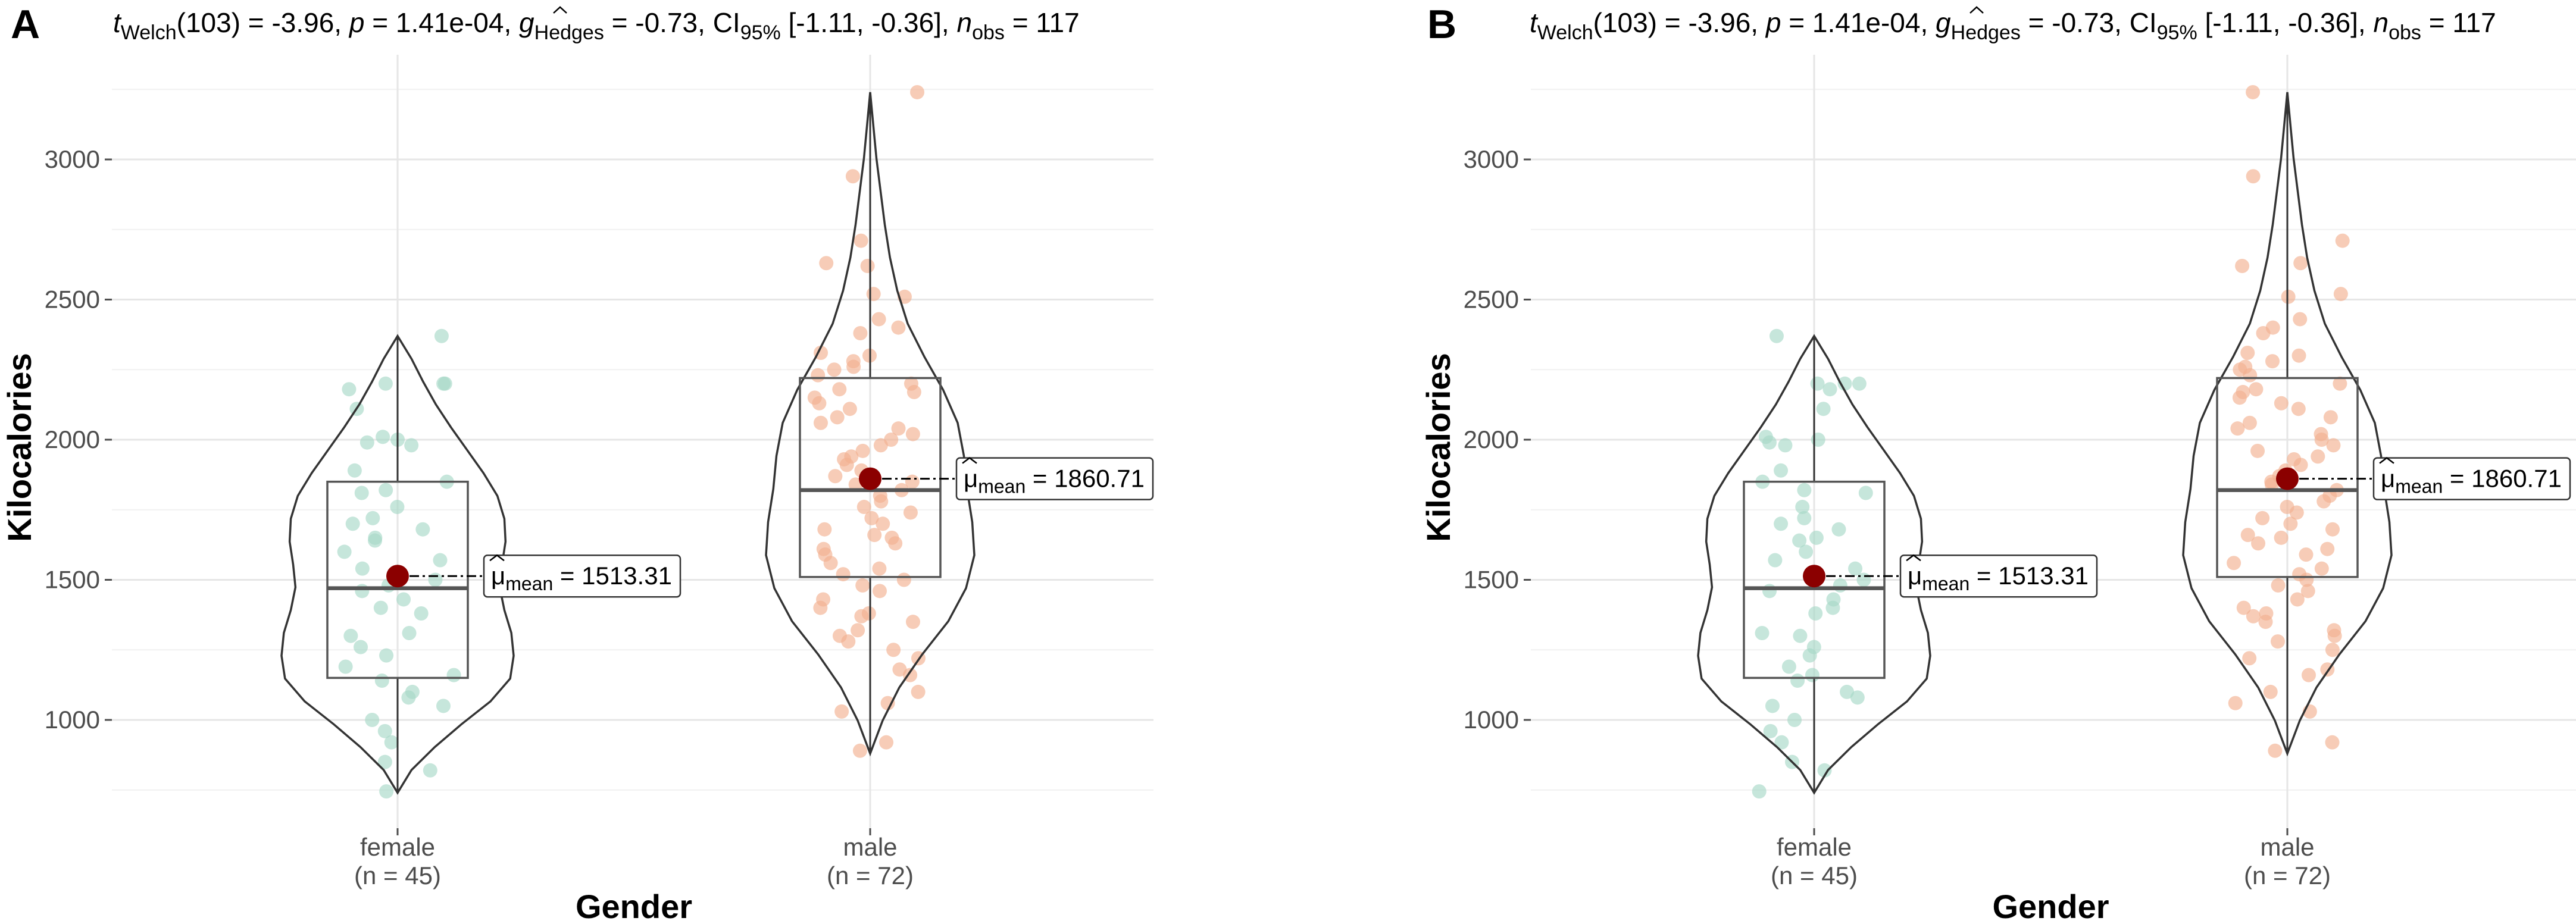 This screenshot has width=2576, height=924. Describe the element at coordinates (1491, 439) in the screenshot. I see `y-tick-label: 2000` at that location.